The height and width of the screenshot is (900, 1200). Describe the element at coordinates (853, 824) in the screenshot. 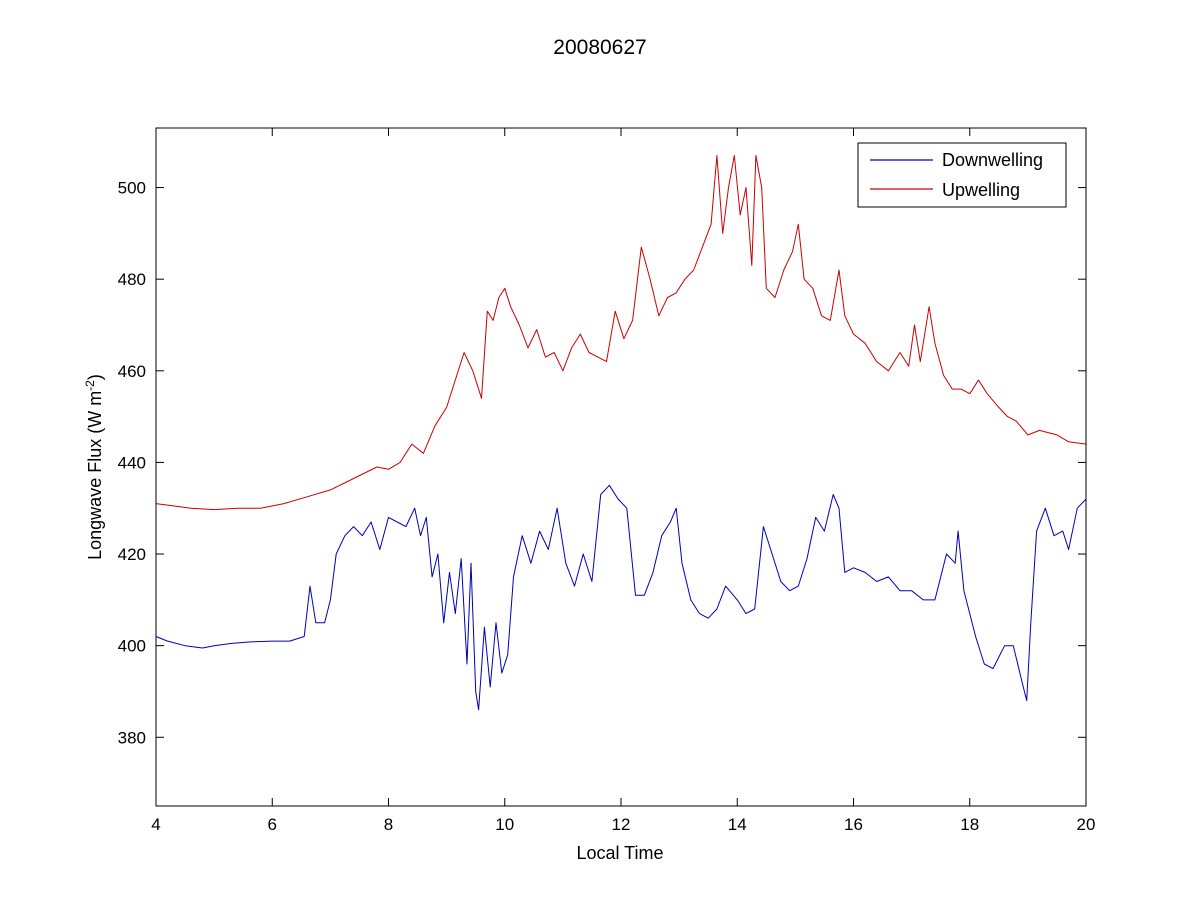

I see `x-tick-label: 16` at that location.